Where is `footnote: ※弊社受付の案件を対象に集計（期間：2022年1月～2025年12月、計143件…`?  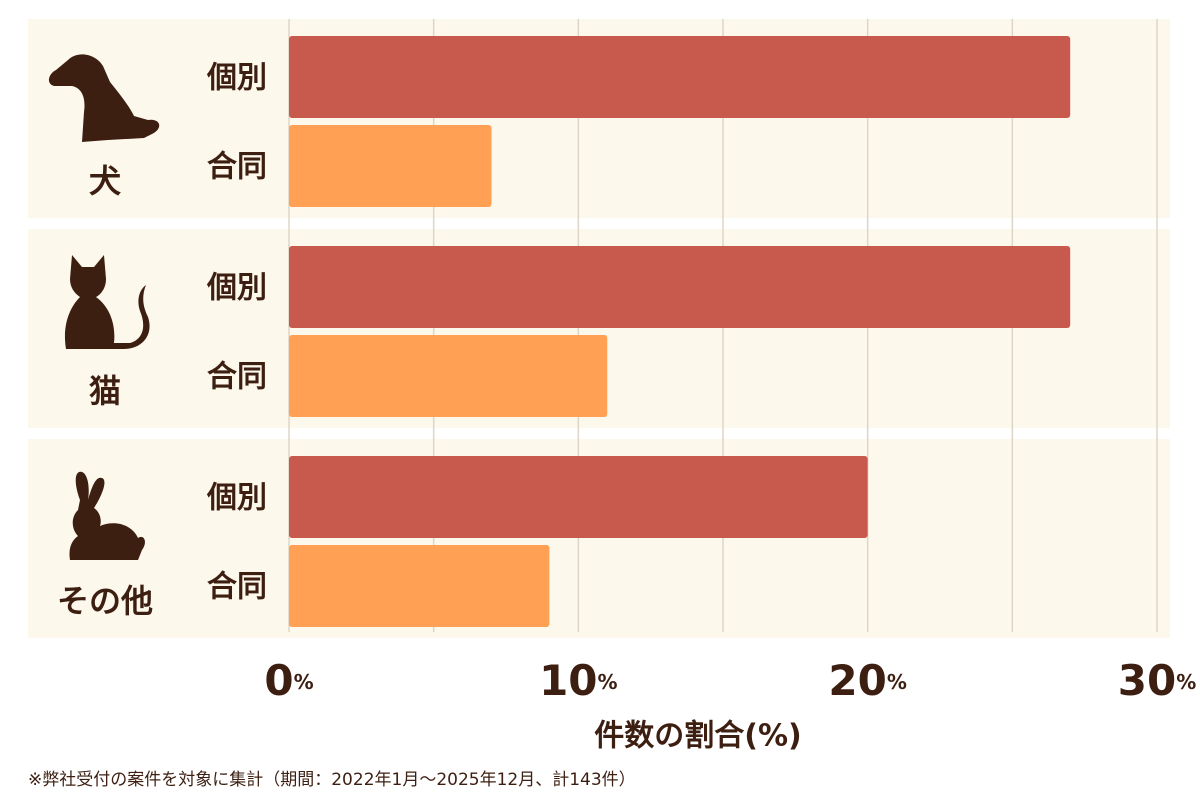
footnote: ※弊社受付の案件を対象に集計（期間：2022年1月～2025年12月、計143件… is located at coordinates (332, 780).